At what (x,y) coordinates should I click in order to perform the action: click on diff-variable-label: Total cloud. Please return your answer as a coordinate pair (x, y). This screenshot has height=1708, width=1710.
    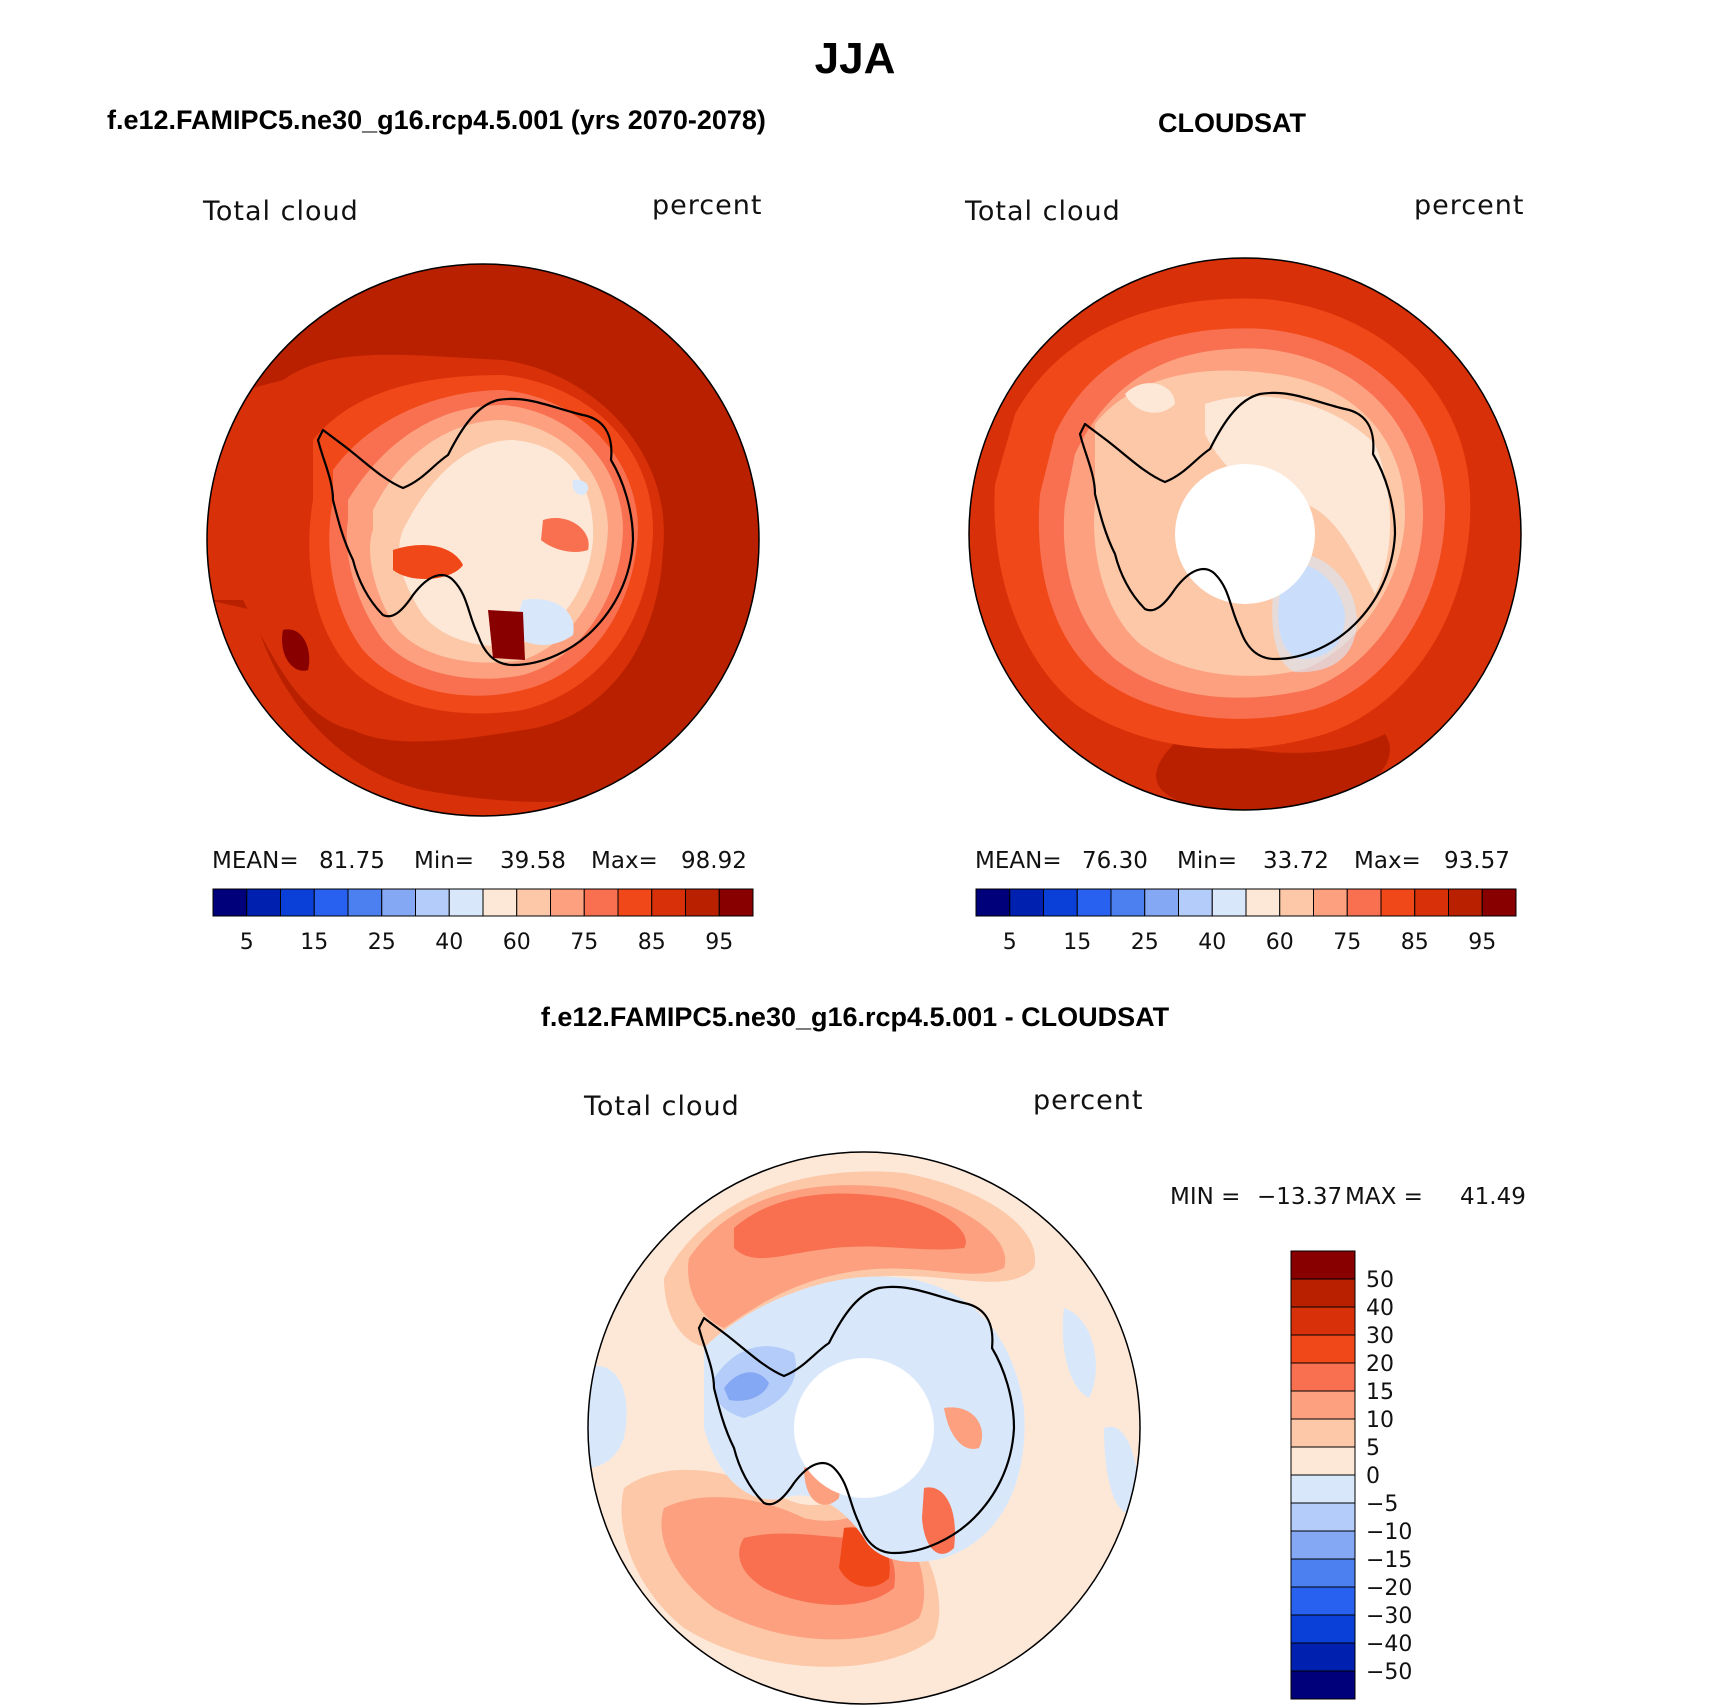
    Looking at the image, I should click on (662, 1106).